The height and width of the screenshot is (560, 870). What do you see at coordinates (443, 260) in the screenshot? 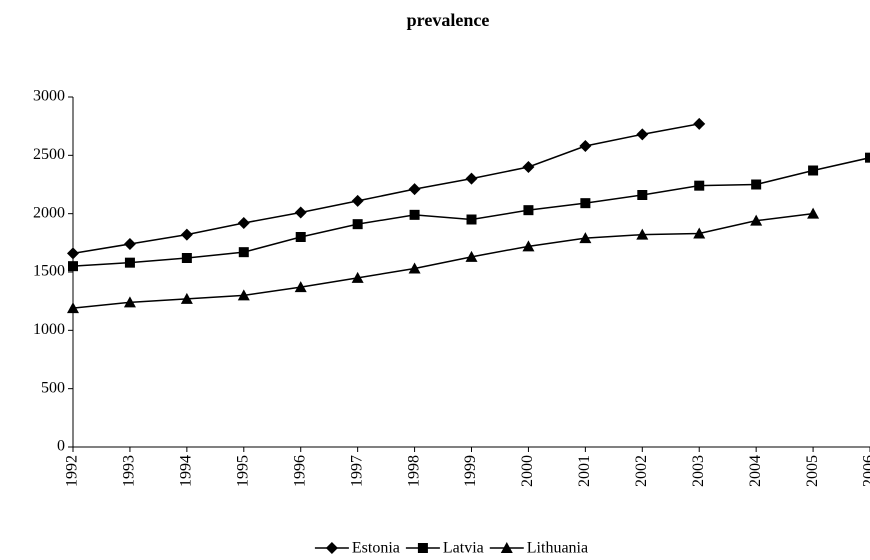
I see `series-line` at bounding box center [443, 260].